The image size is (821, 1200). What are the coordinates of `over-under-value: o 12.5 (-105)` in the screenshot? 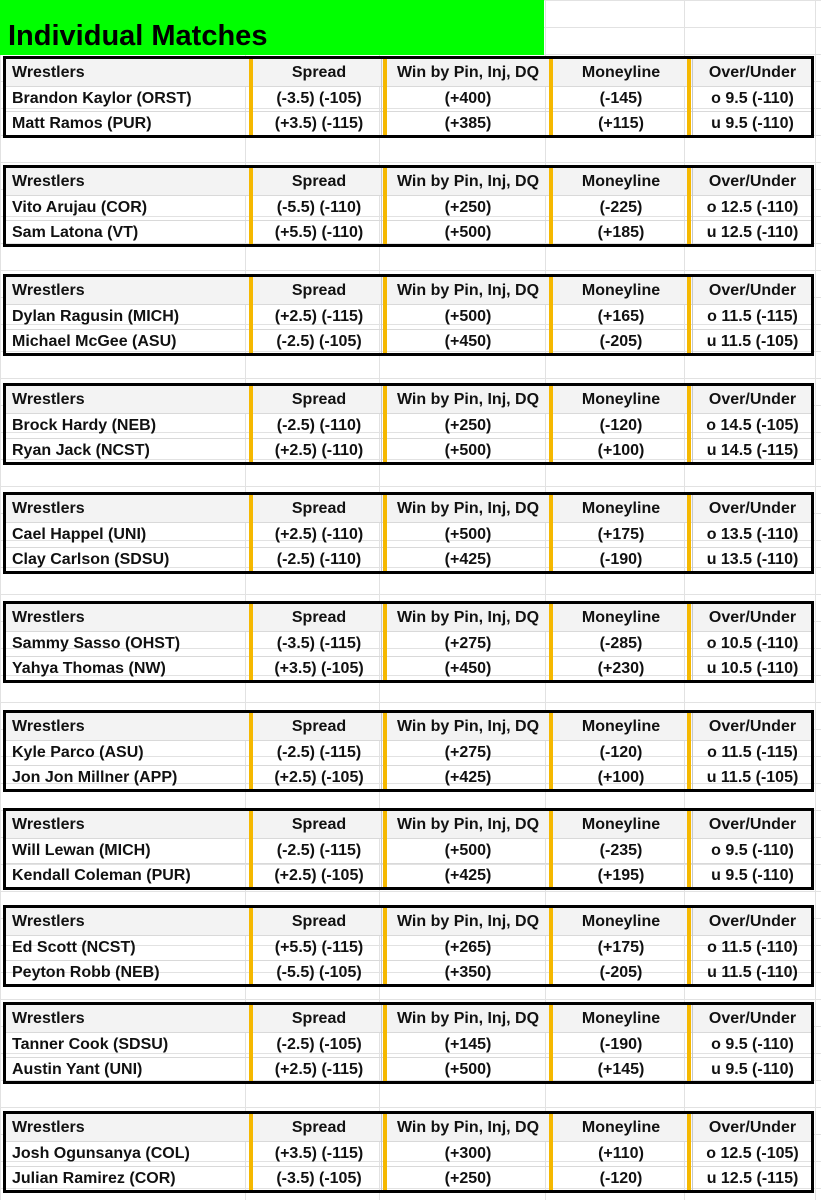 It's located at (752, 1153).